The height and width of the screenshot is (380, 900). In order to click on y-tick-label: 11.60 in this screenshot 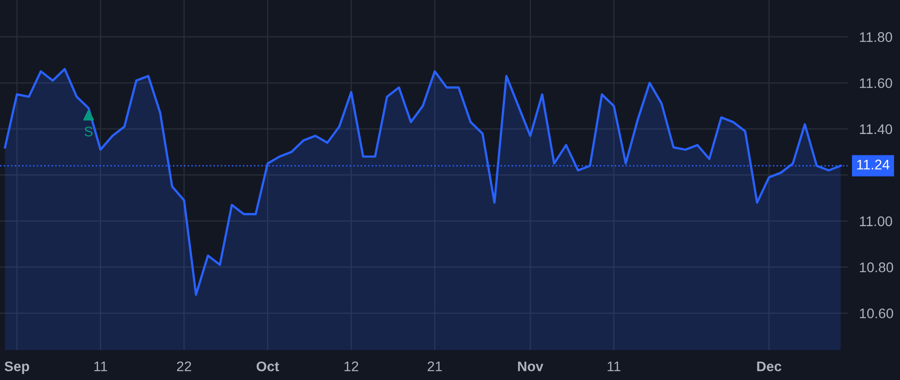, I will do `click(876, 83)`.